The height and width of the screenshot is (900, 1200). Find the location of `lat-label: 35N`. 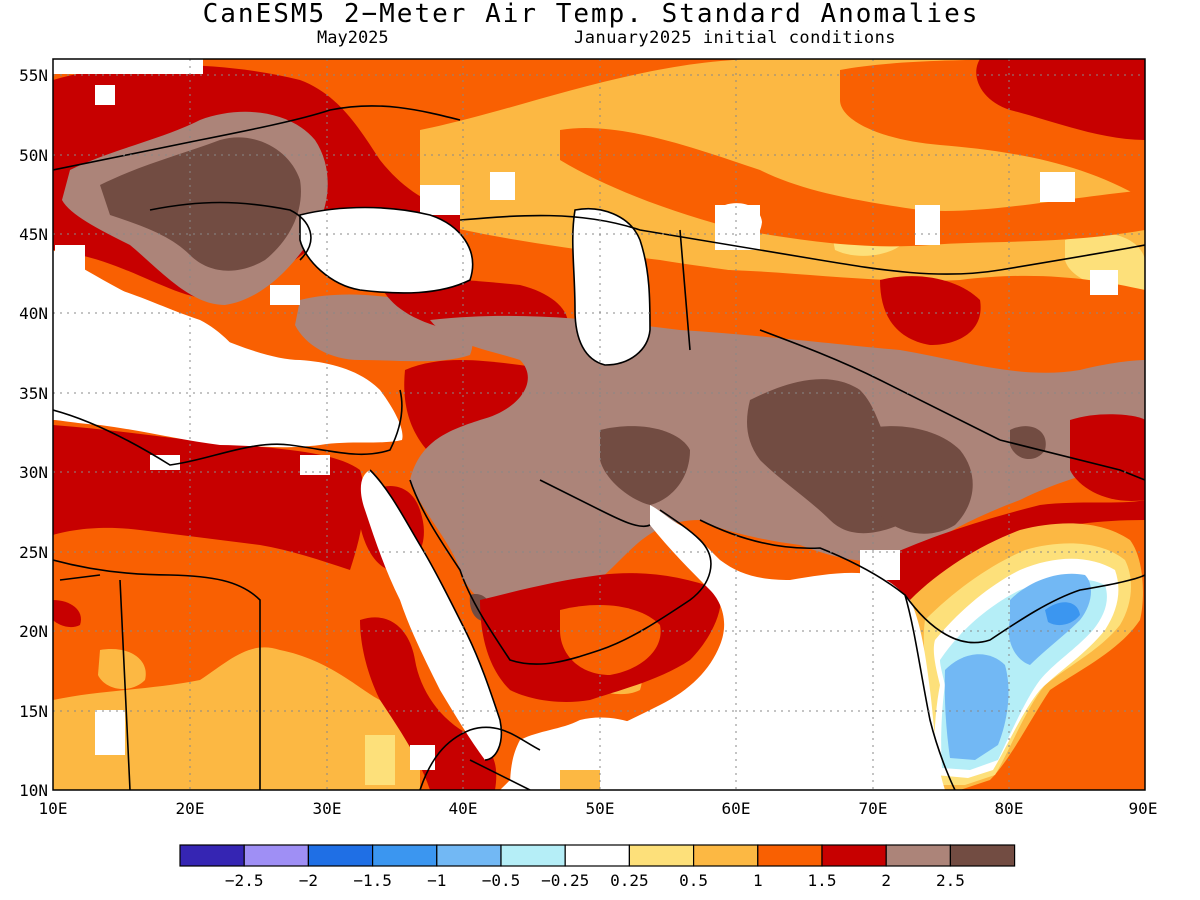

lat-label: 35N is located at coordinates (33, 393).